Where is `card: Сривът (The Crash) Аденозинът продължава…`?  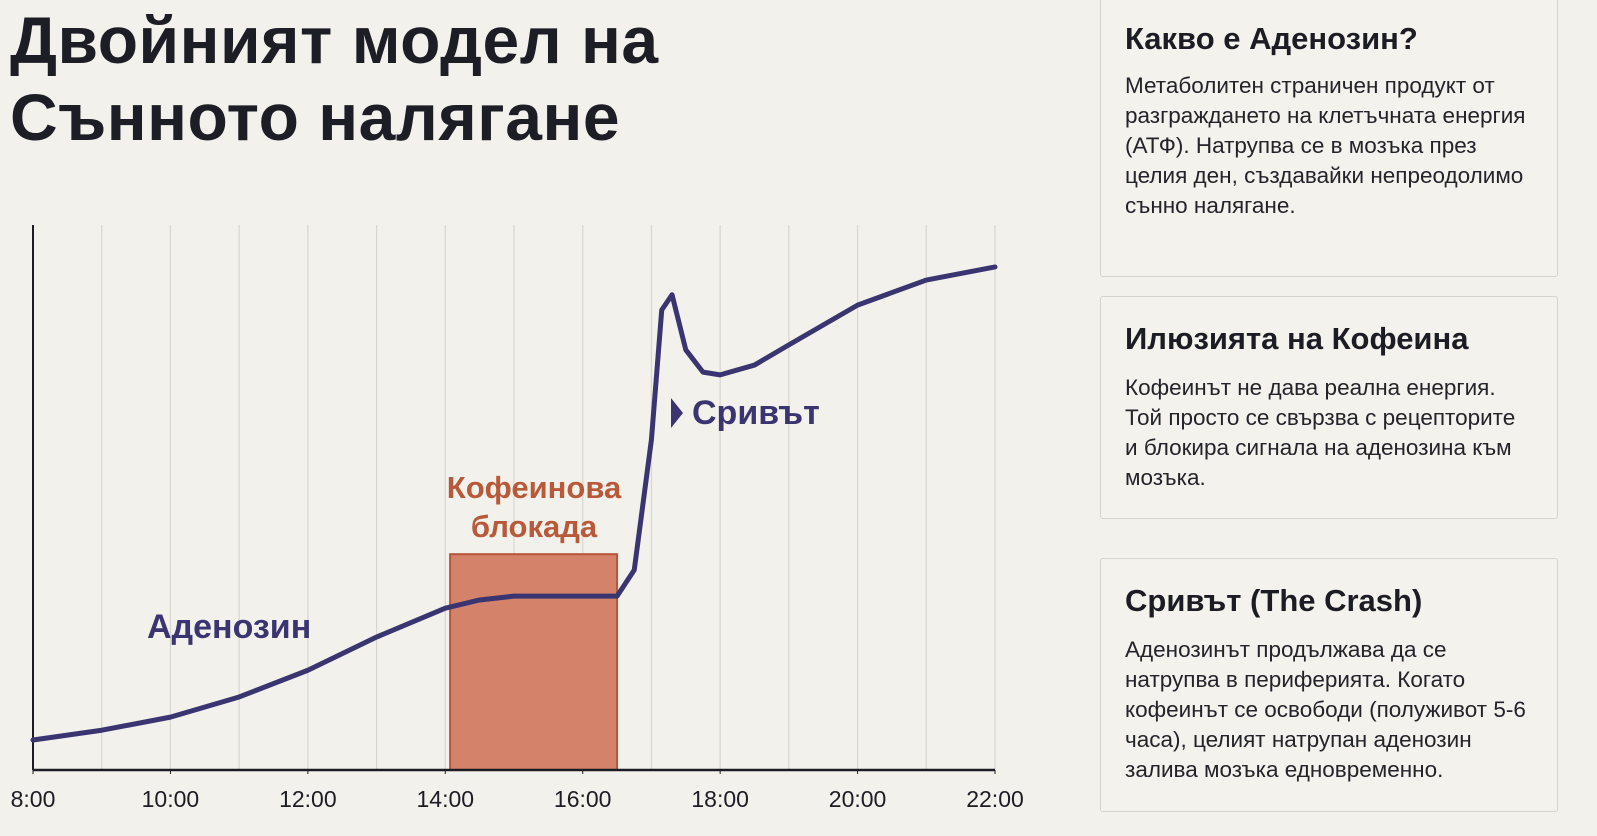
card: Сривът (The Crash) Аденозинът продължава… is located at coordinates (1329, 685).